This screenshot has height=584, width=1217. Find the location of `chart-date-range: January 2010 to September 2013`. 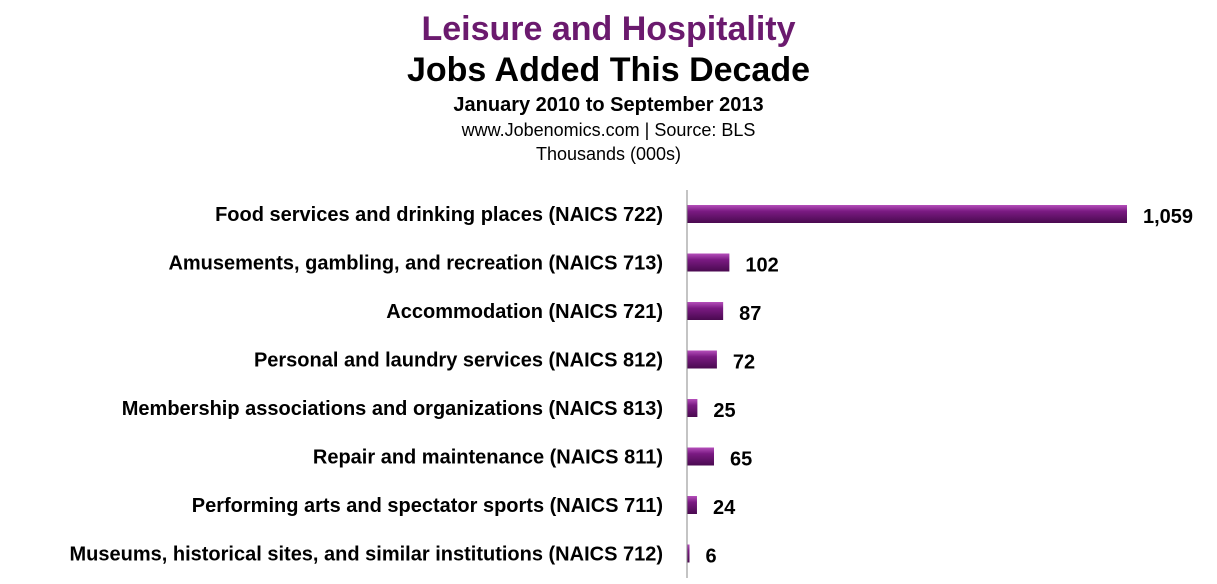

chart-date-range: January 2010 to September 2013 is located at coordinates (608, 105).